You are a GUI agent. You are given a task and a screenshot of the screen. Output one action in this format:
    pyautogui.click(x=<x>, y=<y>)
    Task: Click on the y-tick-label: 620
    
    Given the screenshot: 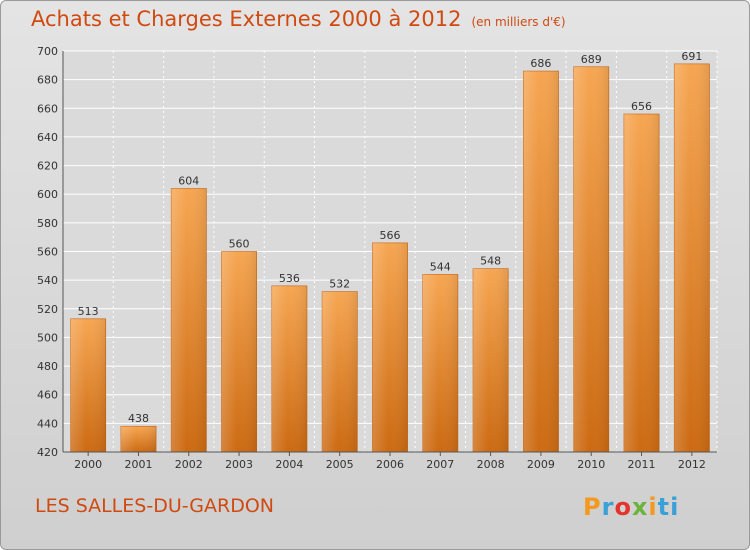 What is the action you would take?
    pyautogui.click(x=47, y=166)
    